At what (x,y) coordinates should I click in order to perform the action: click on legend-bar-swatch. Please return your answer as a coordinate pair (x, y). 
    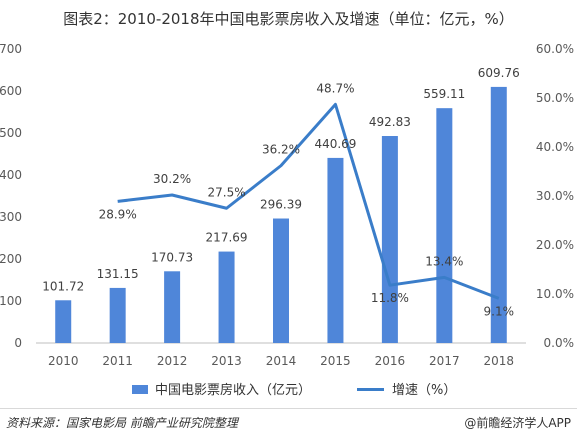
    Looking at the image, I should click on (140, 389).